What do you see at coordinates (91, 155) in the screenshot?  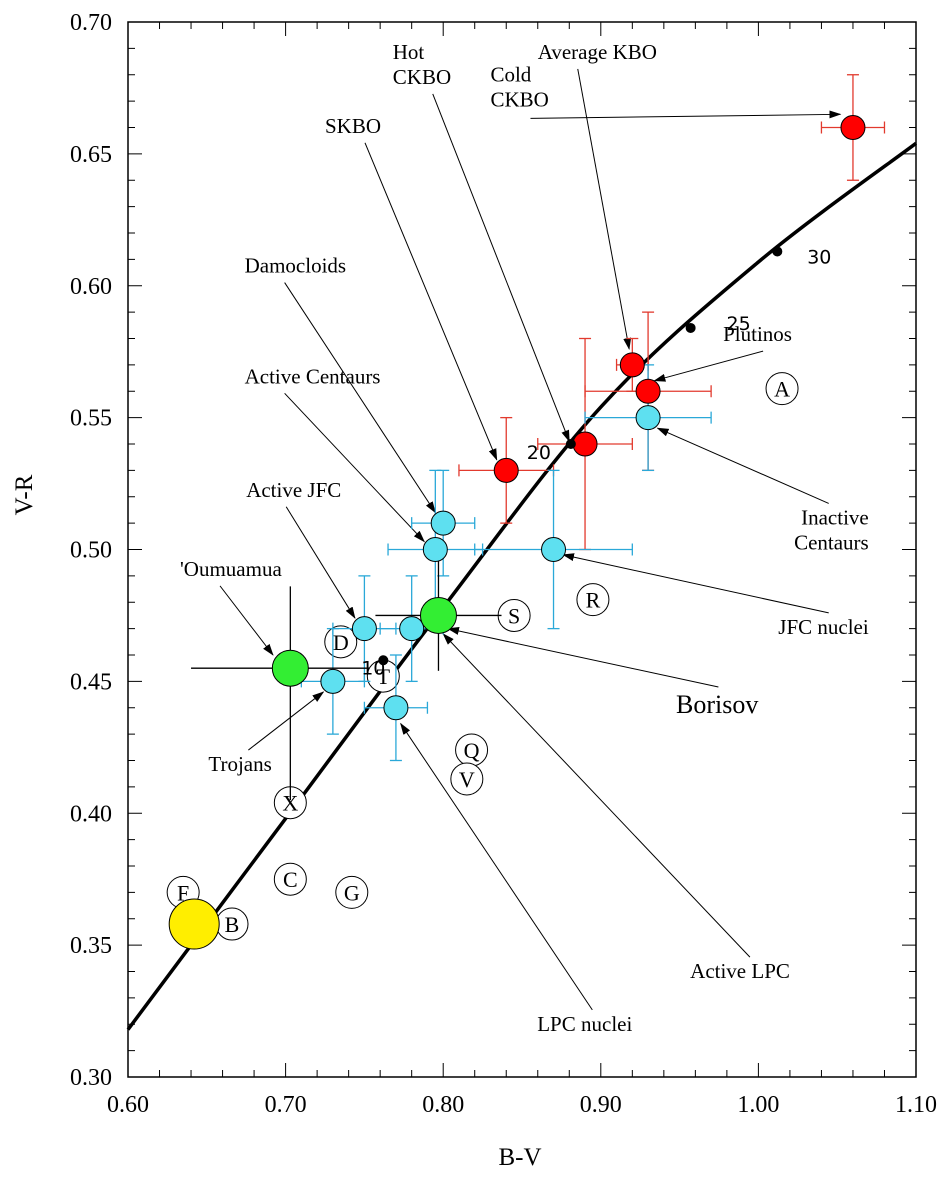 I see `y-tick-label: 0.65` at bounding box center [91, 155].